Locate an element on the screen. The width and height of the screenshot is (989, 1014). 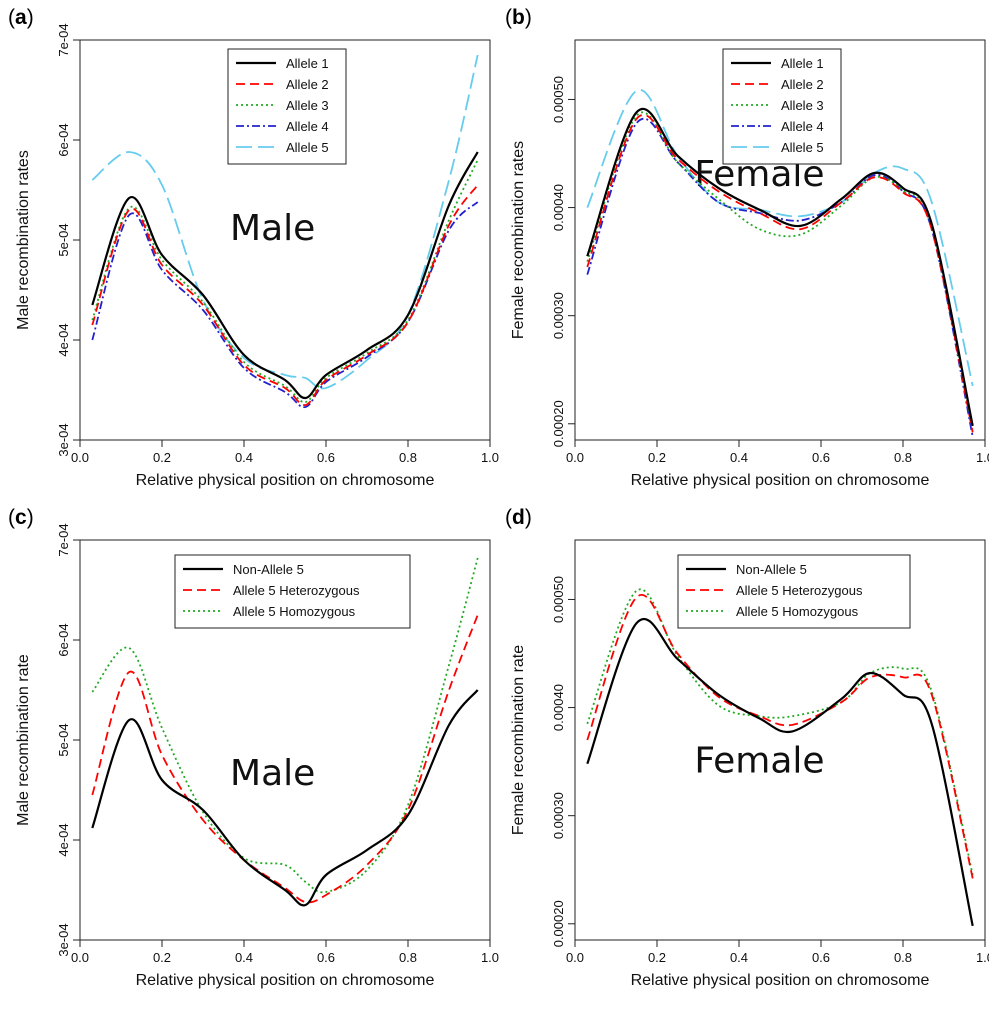
y-axis-title: Male recombination rate is located at coordinates (23, 740).